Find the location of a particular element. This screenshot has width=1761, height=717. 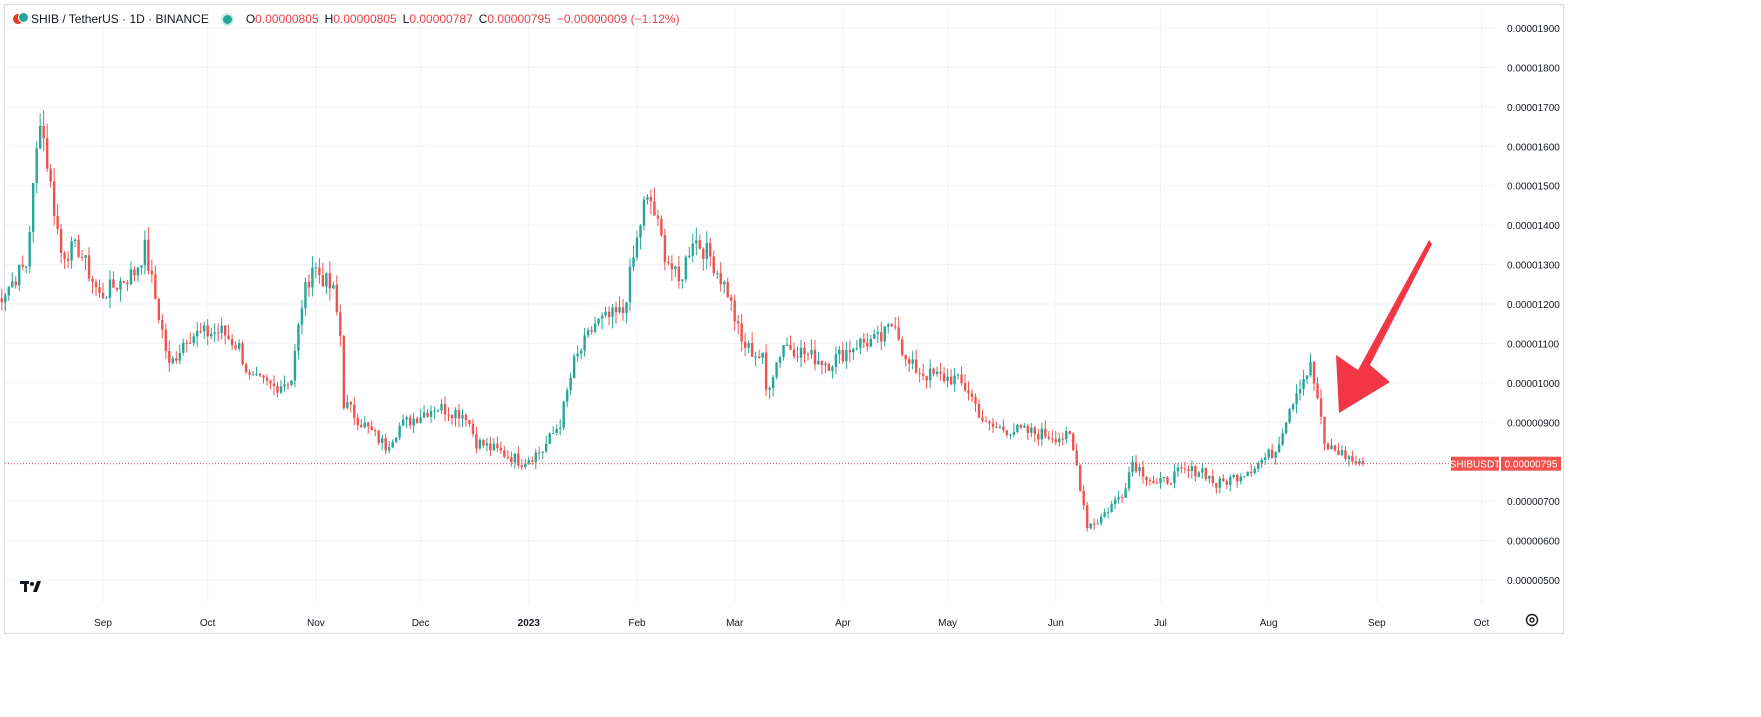

price-tag-symbol-bg is located at coordinates (1475, 463).